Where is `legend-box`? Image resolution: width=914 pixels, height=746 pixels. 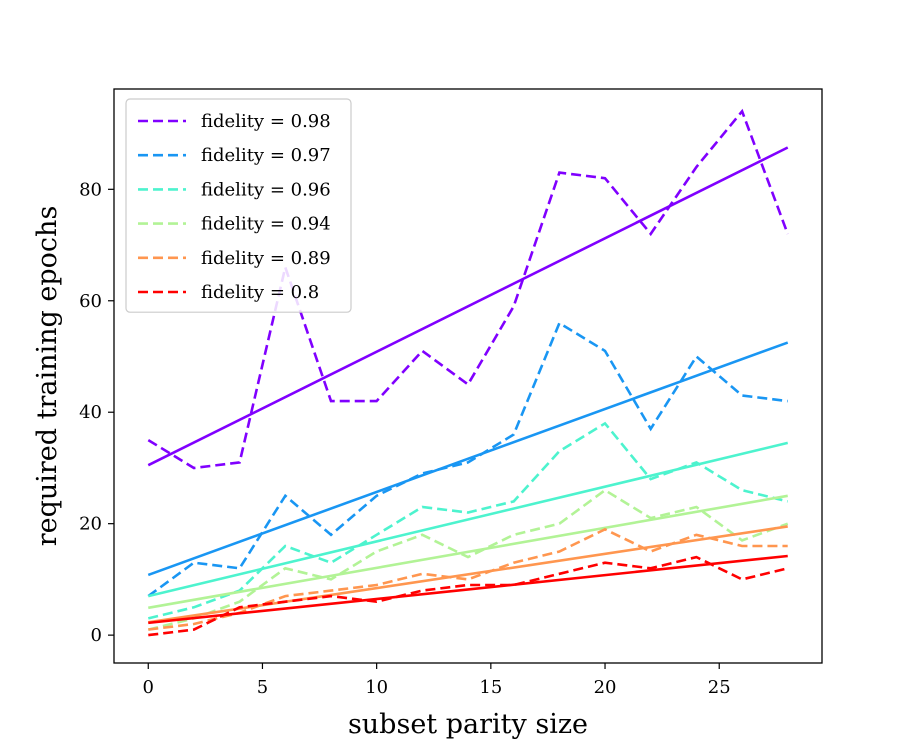
legend-box is located at coordinates (238, 205).